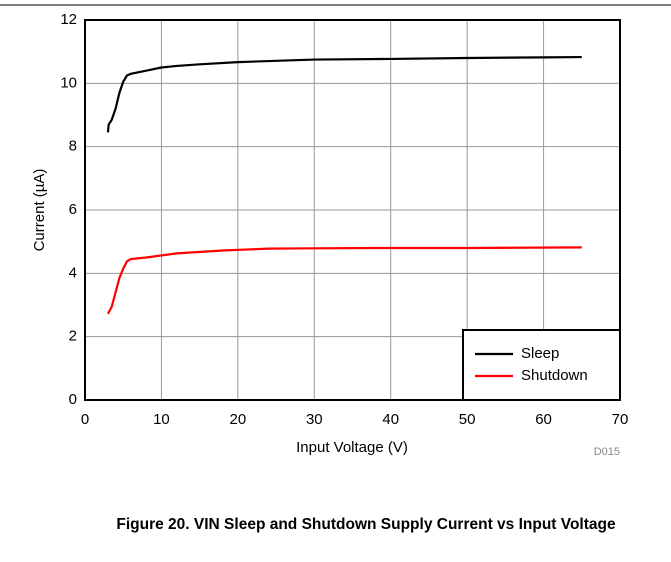 Image resolution: width=671 pixels, height=562 pixels. I want to click on y-tick-label: 2, so click(73, 336).